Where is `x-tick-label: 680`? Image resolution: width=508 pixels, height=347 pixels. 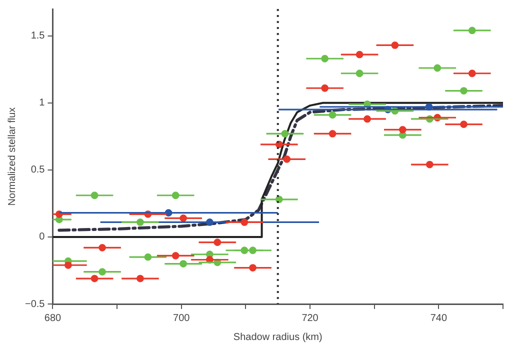 x-tick-label: 680 is located at coordinates (53, 318).